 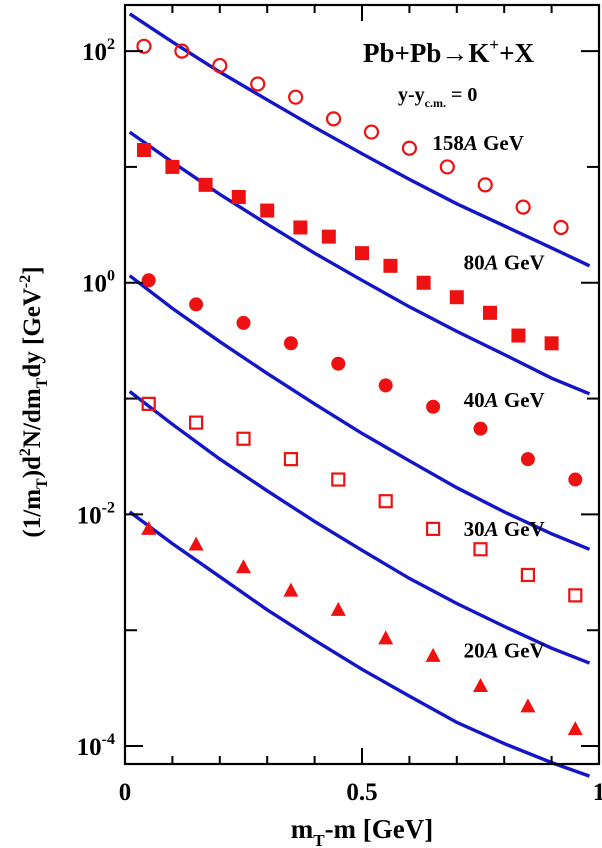 What do you see at coordinates (504, 400) in the screenshot?
I see `series-label: 40A GeV` at bounding box center [504, 400].